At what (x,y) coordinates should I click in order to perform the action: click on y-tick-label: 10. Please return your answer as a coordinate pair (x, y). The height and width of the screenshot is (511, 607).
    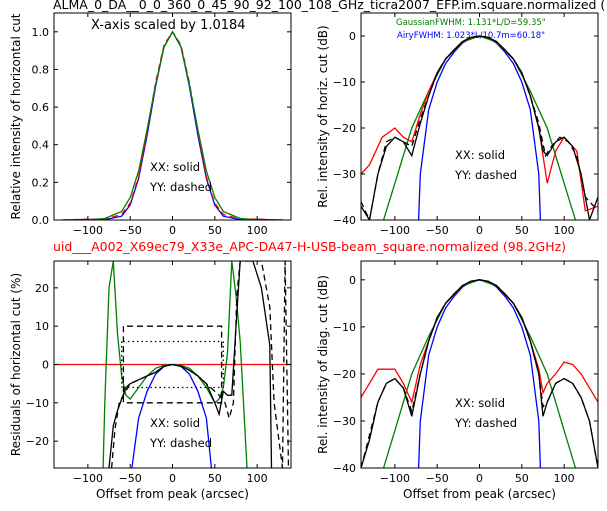
    Looking at the image, I should click on (42, 326).